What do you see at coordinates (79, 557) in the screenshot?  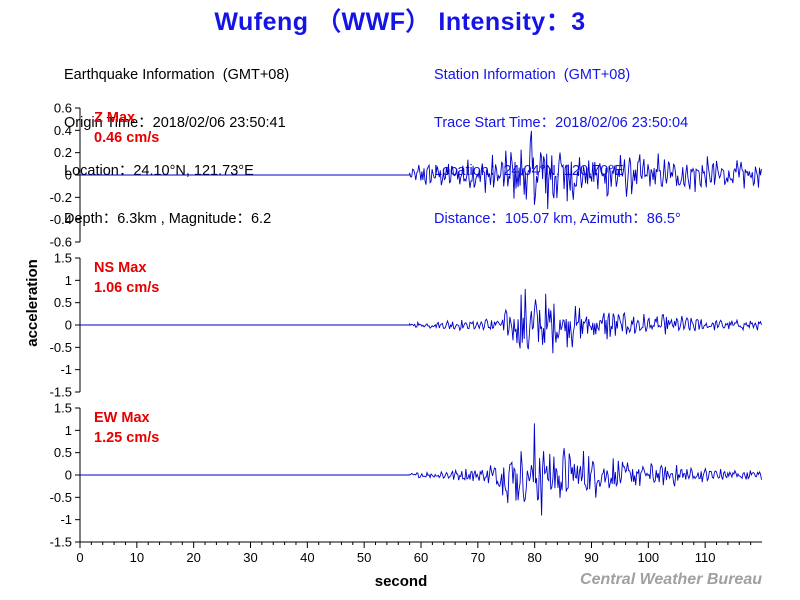 I see `x-tick-label: 0` at bounding box center [79, 557].